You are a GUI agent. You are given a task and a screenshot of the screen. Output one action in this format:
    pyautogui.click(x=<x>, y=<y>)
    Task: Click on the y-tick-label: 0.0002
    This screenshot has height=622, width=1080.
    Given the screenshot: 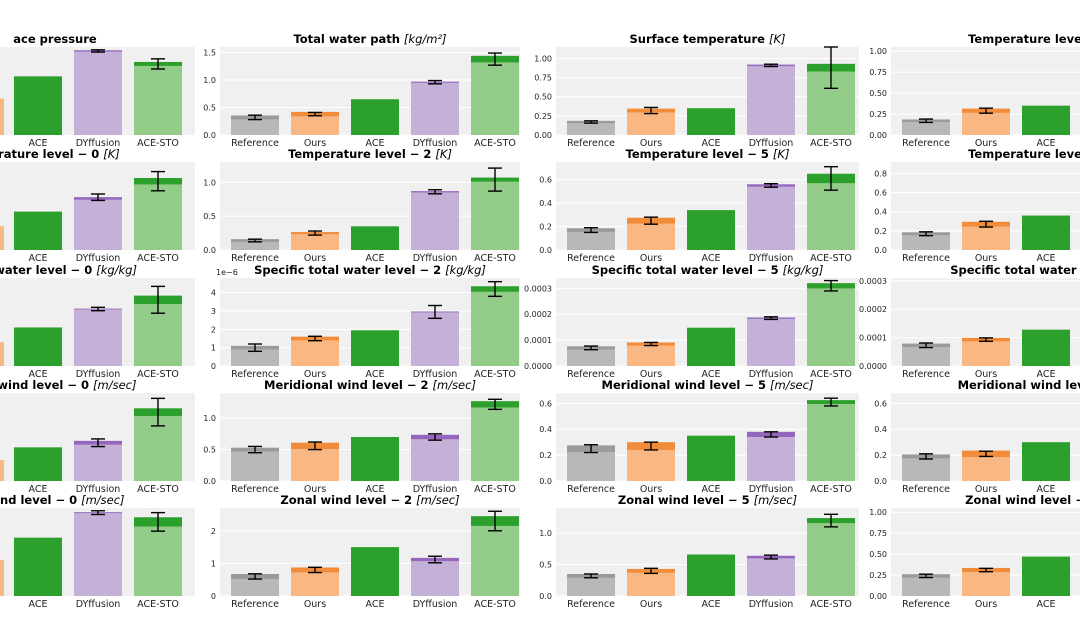 What is the action you would take?
    pyautogui.click(x=538, y=314)
    